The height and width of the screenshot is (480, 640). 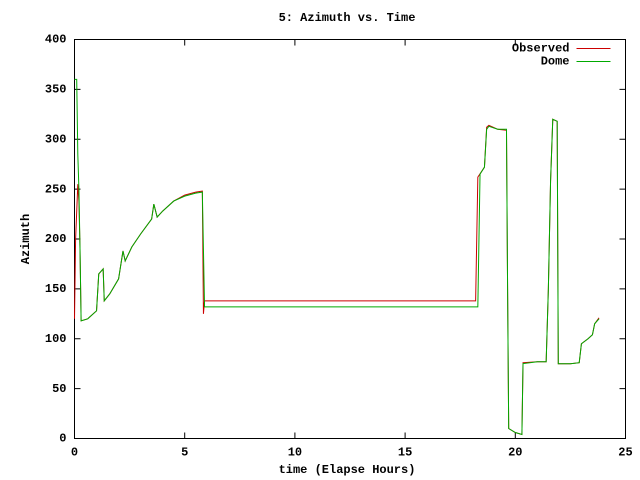 What do you see at coordinates (347, 18) in the screenshot?
I see `chart-title: 5: Azimuth vs. Time` at bounding box center [347, 18].